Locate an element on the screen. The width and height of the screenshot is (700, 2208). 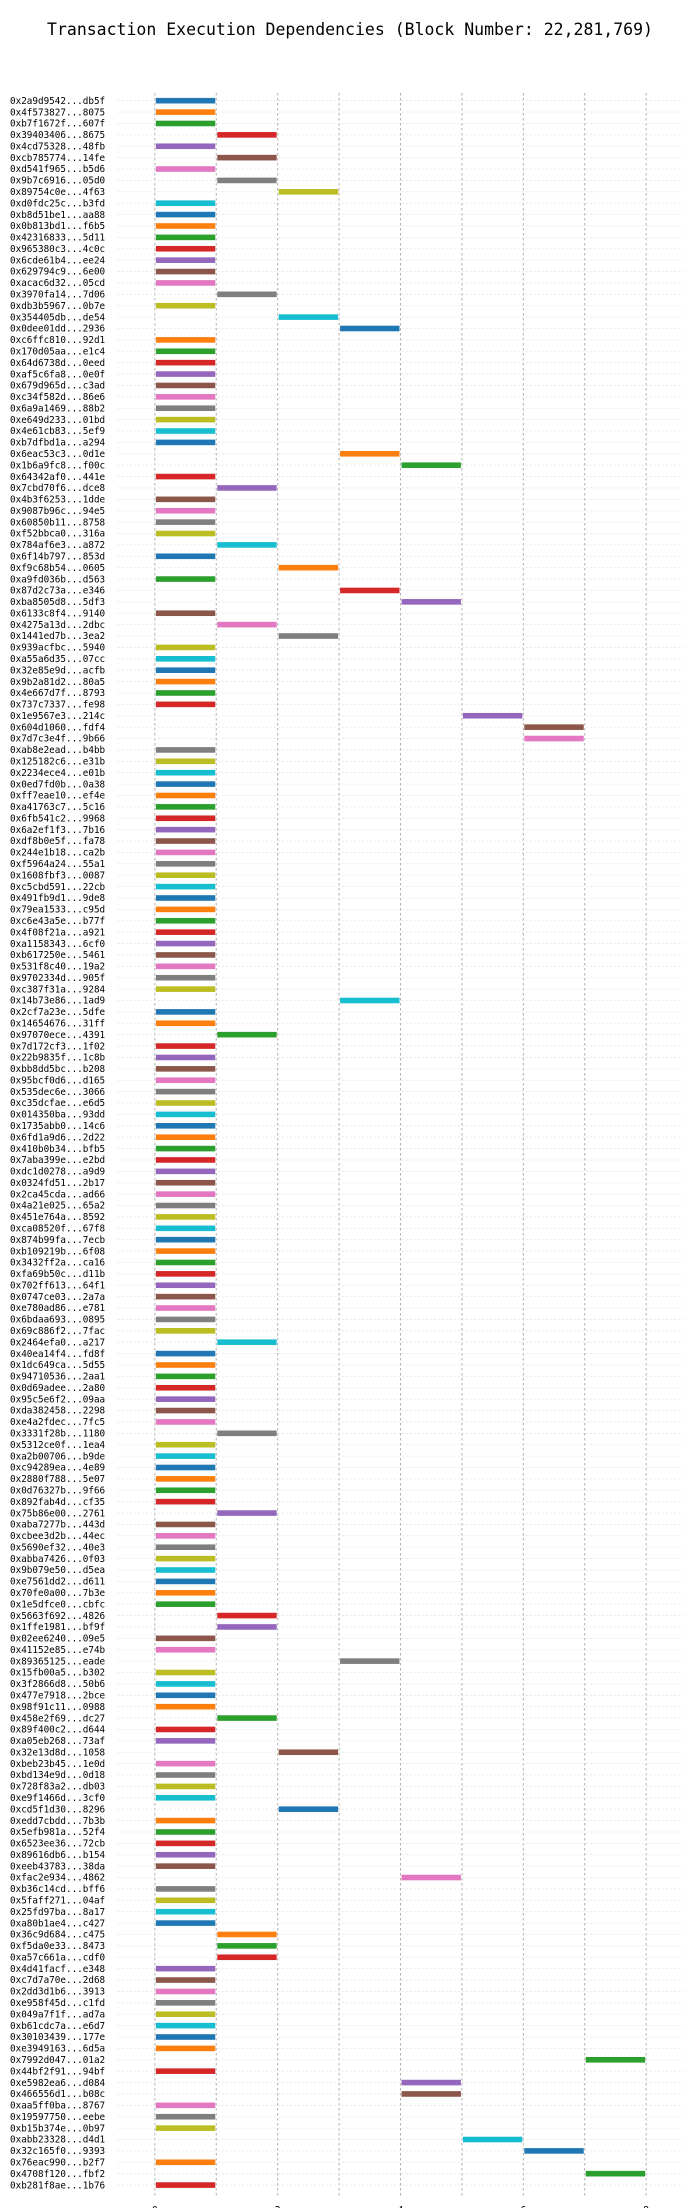
transaction-label: 0x4e61cb83...5ef9 is located at coordinates (57, 431).